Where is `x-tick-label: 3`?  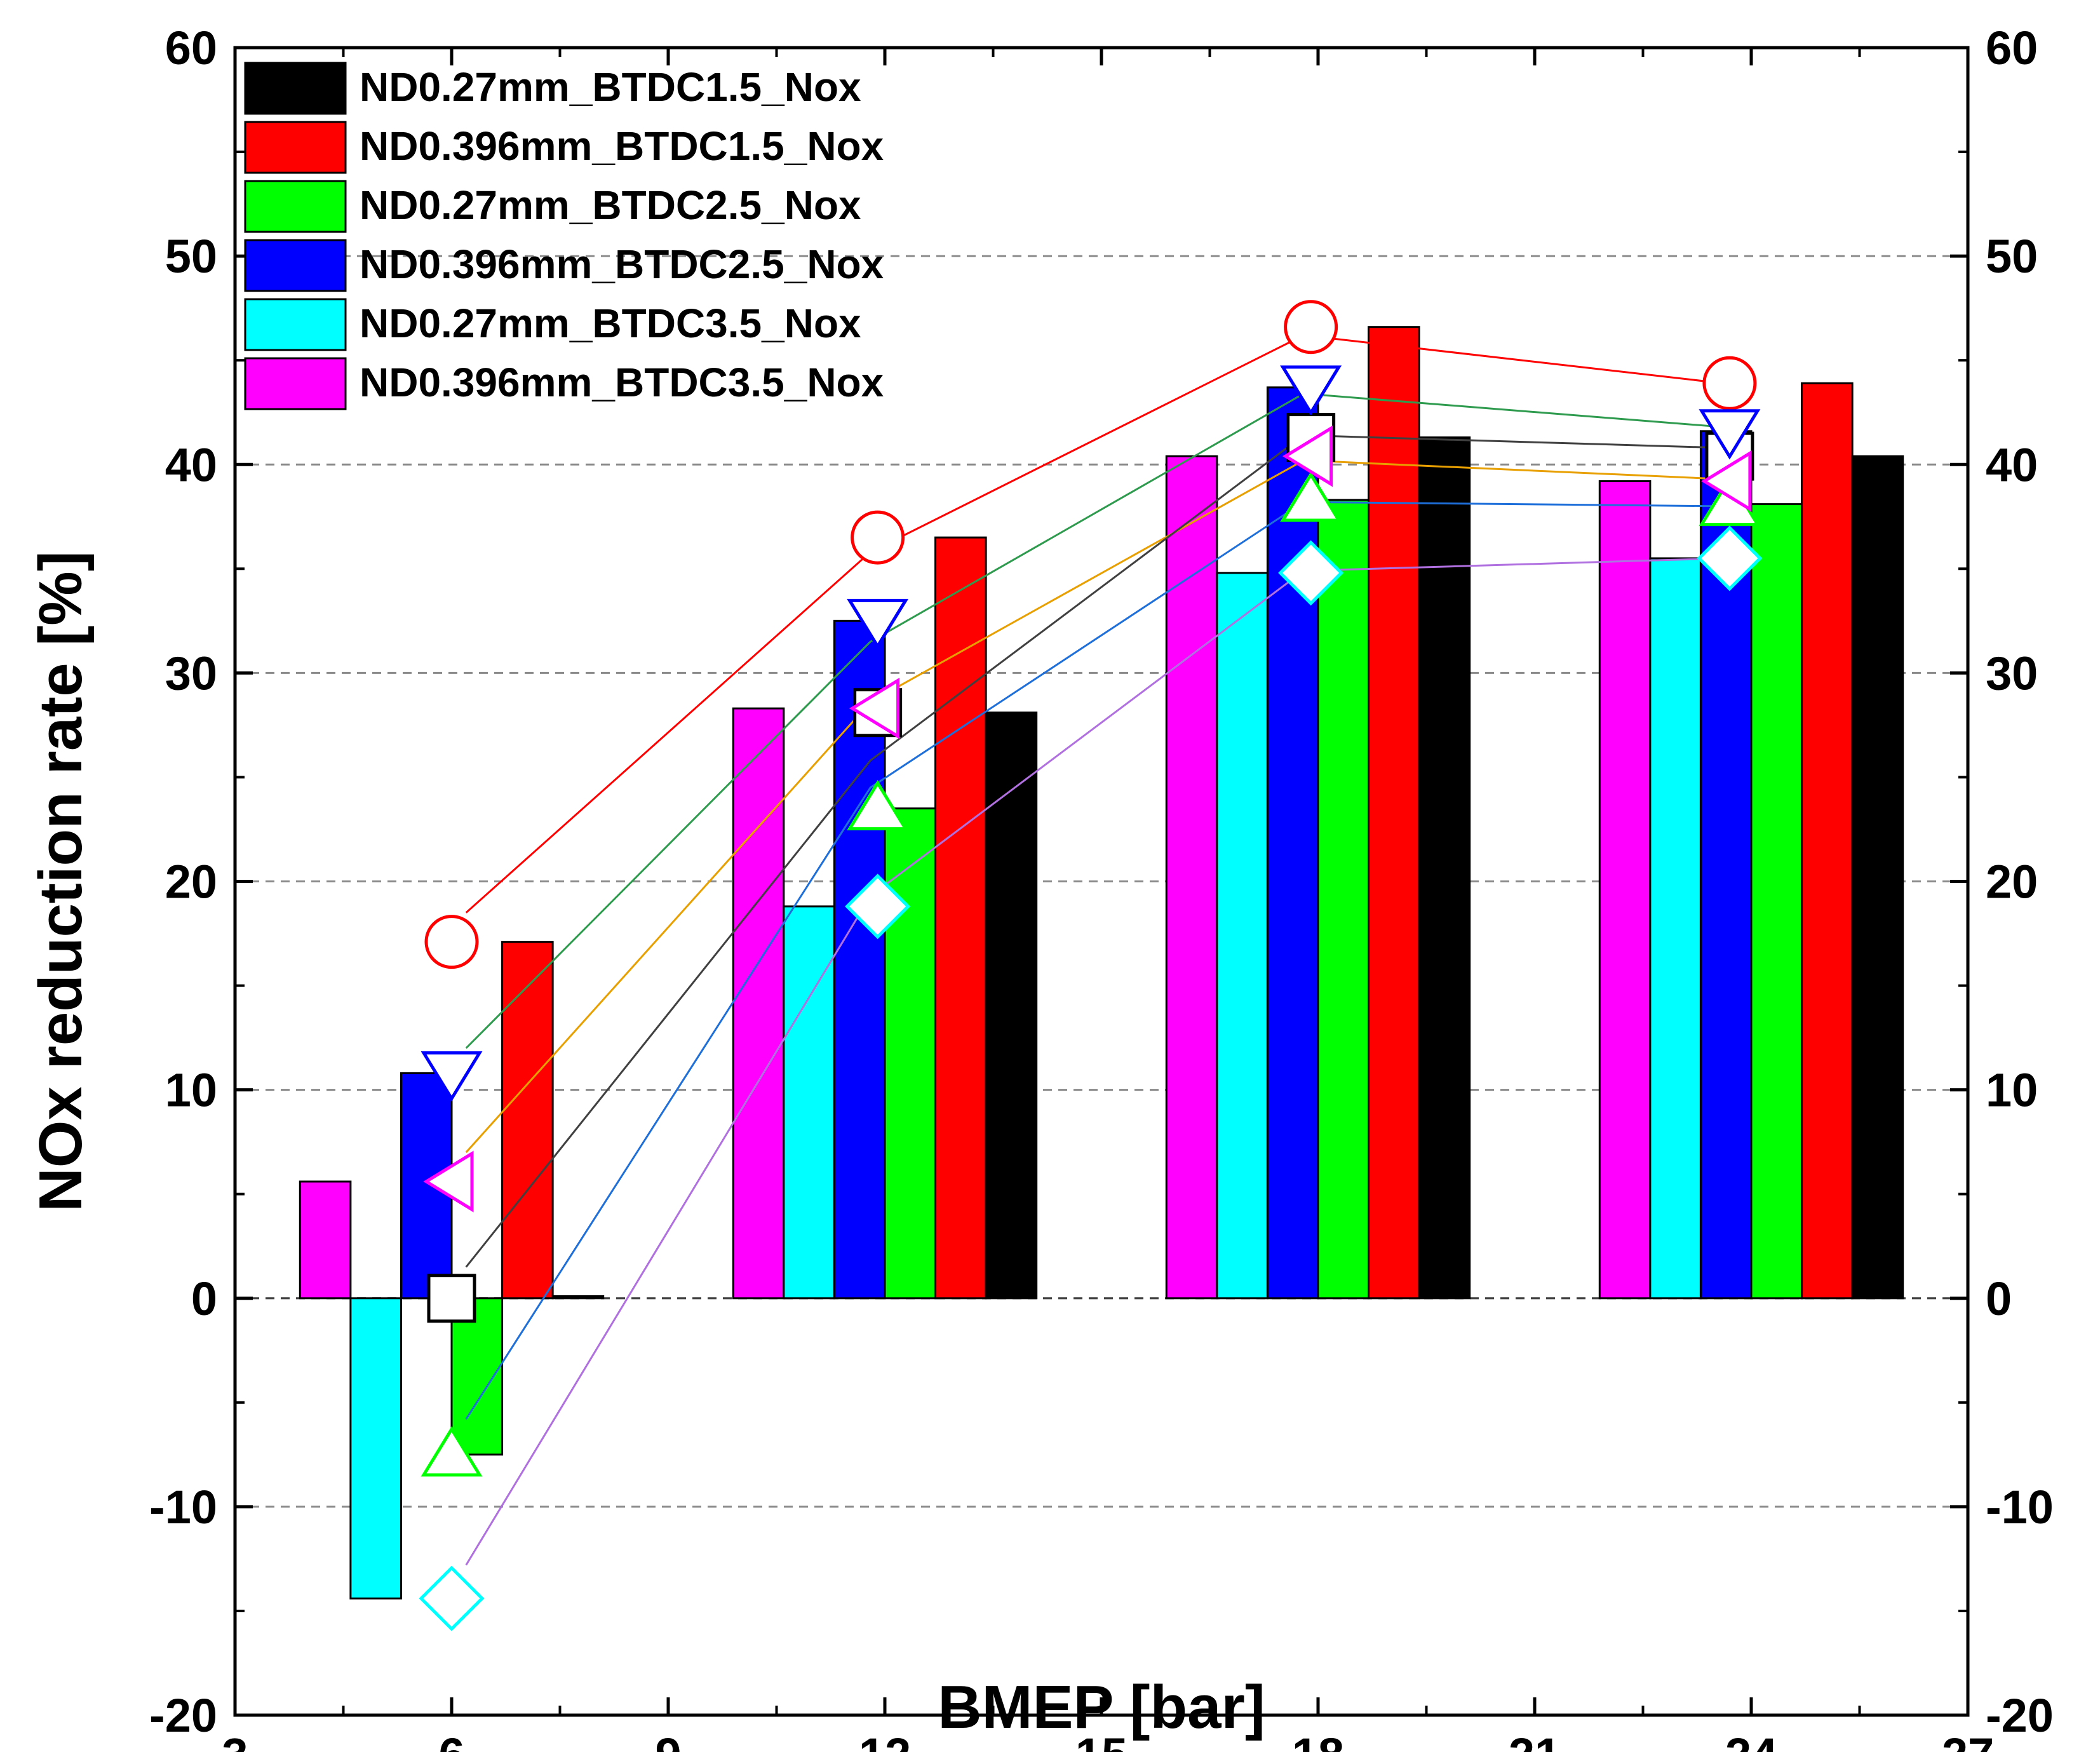 x-tick-label: 3 is located at coordinates (235, 1740).